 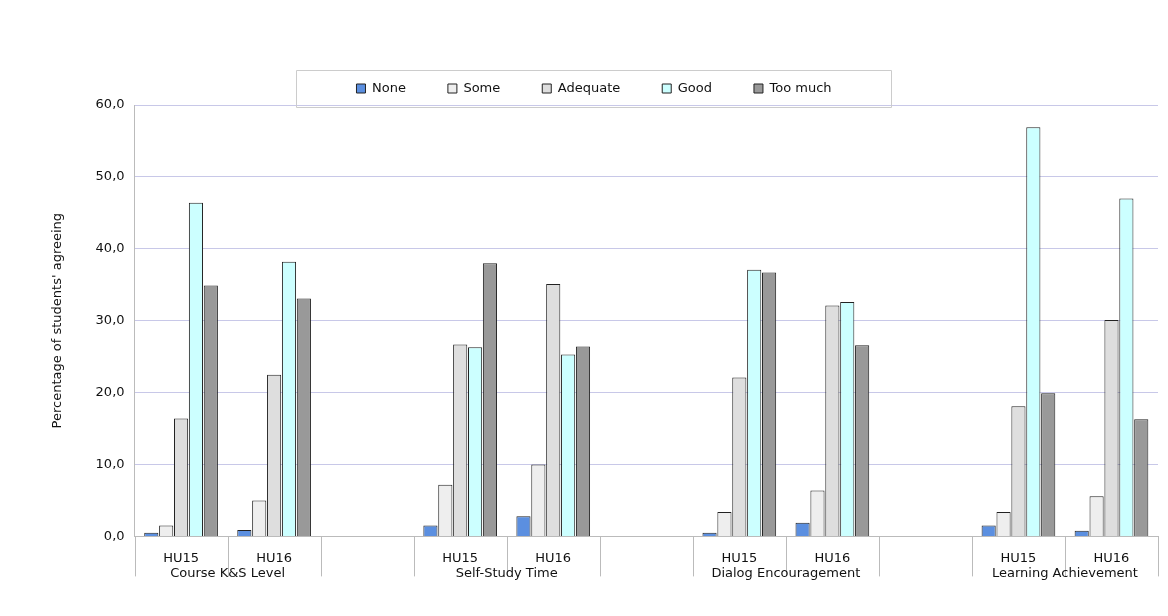 What do you see at coordinates (114, 535) in the screenshot?
I see `y-tick-label: 0,0` at bounding box center [114, 535].